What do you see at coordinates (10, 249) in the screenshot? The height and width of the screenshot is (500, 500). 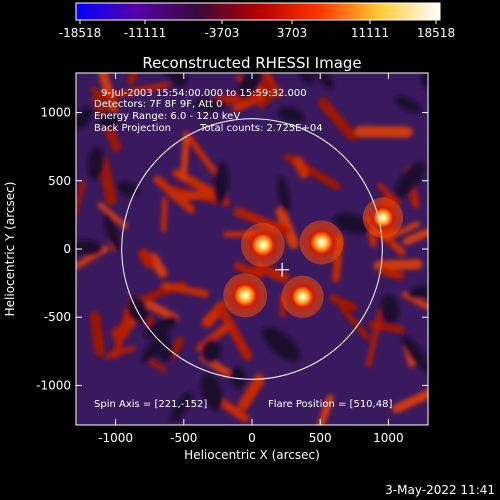 I see `y-axis-title: Heliocentric Y (arcsec)` at bounding box center [10, 249].